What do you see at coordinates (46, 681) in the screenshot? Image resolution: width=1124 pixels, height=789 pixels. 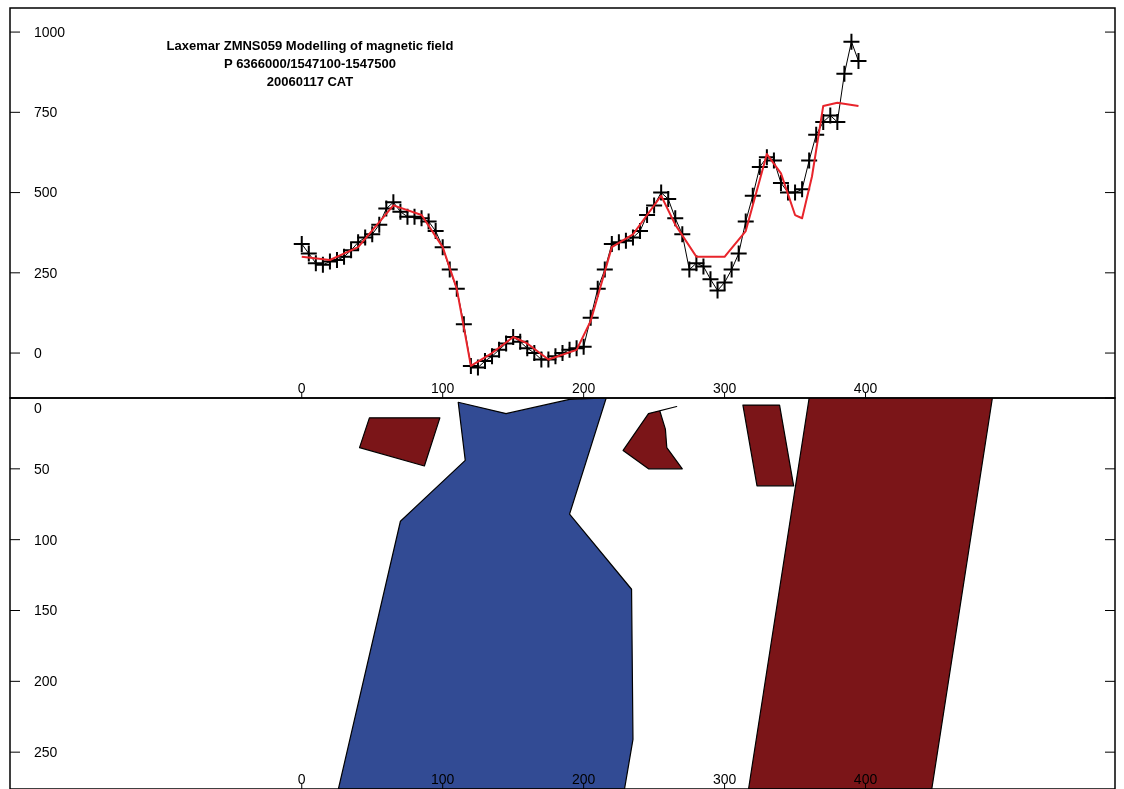 I see `y-tick-label: 200` at bounding box center [46, 681].